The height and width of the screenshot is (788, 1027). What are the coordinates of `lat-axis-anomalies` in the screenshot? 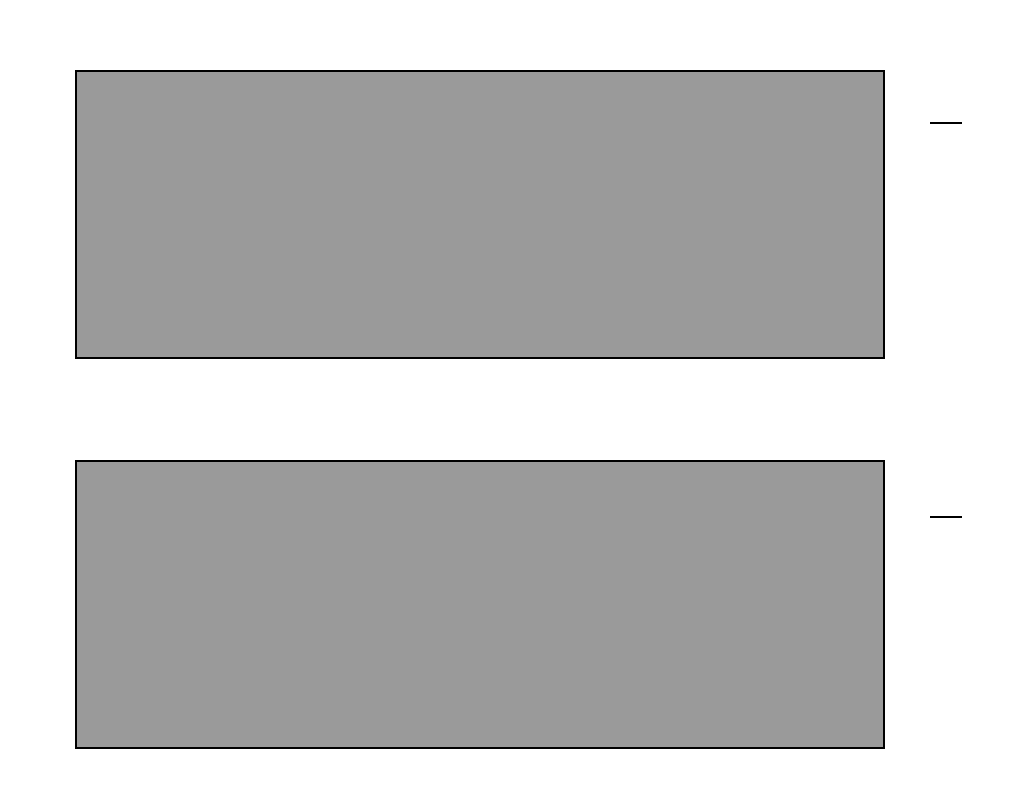 It's located at (35, 604).